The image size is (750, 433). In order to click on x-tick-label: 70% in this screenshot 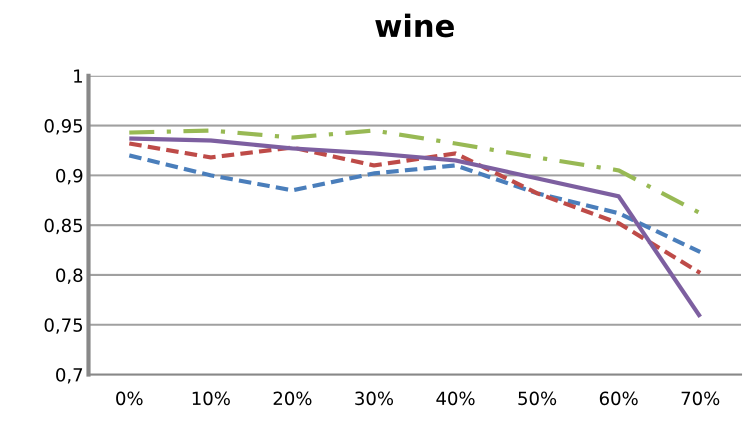, I will do `click(701, 399)`.